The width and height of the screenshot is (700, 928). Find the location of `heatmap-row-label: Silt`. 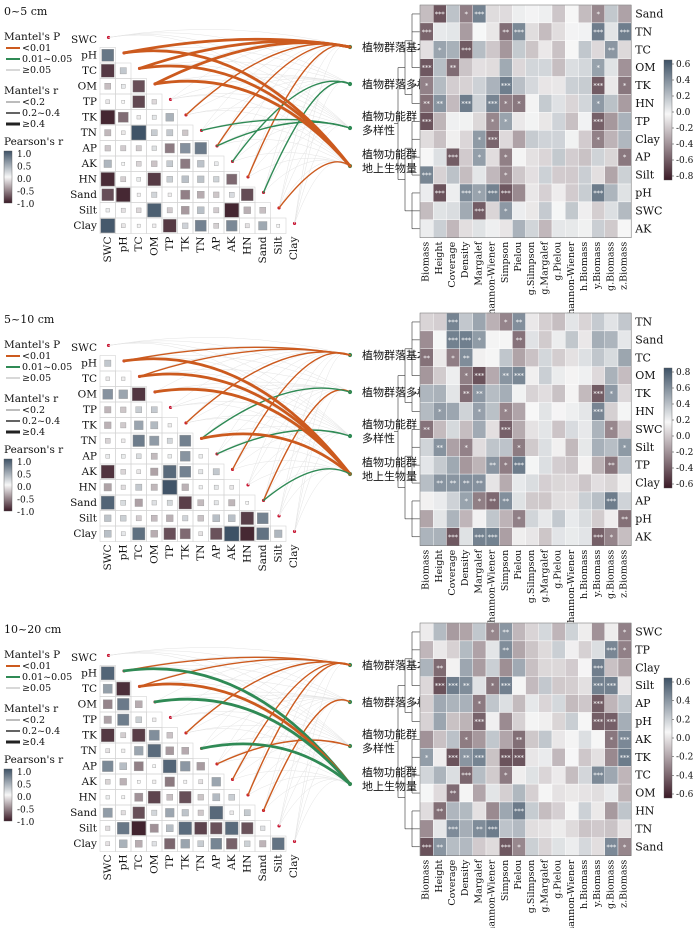

heatmap-row-label: Silt is located at coordinates (645, 447).